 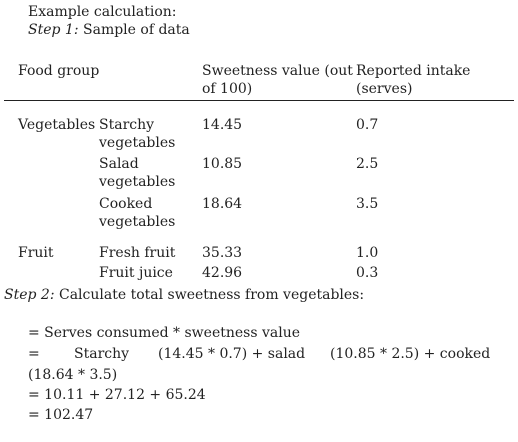 What do you see at coordinates (119, 164) in the screenshot?
I see `row-item-salad-line1: Salad` at bounding box center [119, 164].